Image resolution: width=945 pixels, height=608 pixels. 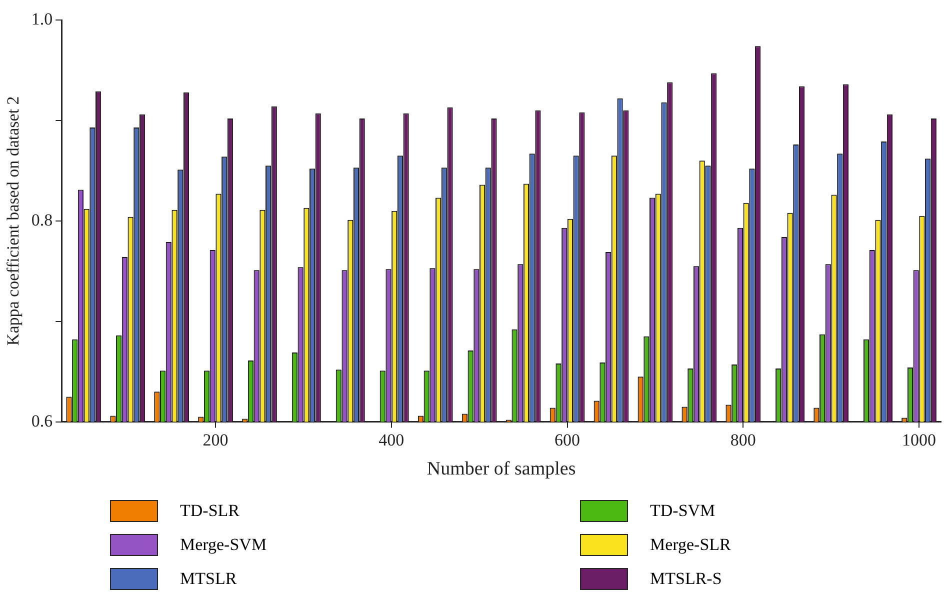 I want to click on legend-label: Merge-SLR, so click(x=690, y=545).